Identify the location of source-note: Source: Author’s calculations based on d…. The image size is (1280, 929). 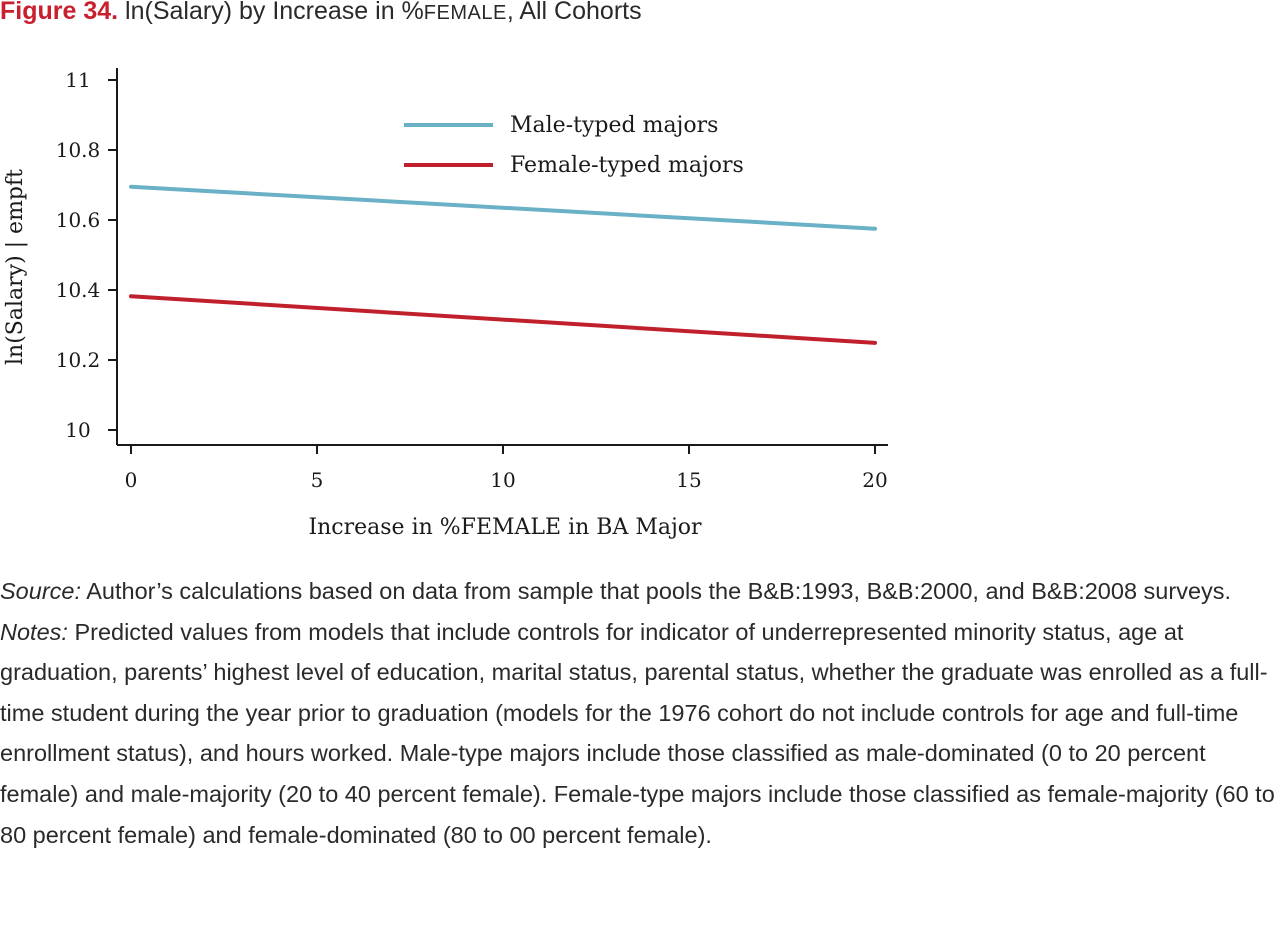
(640, 591).